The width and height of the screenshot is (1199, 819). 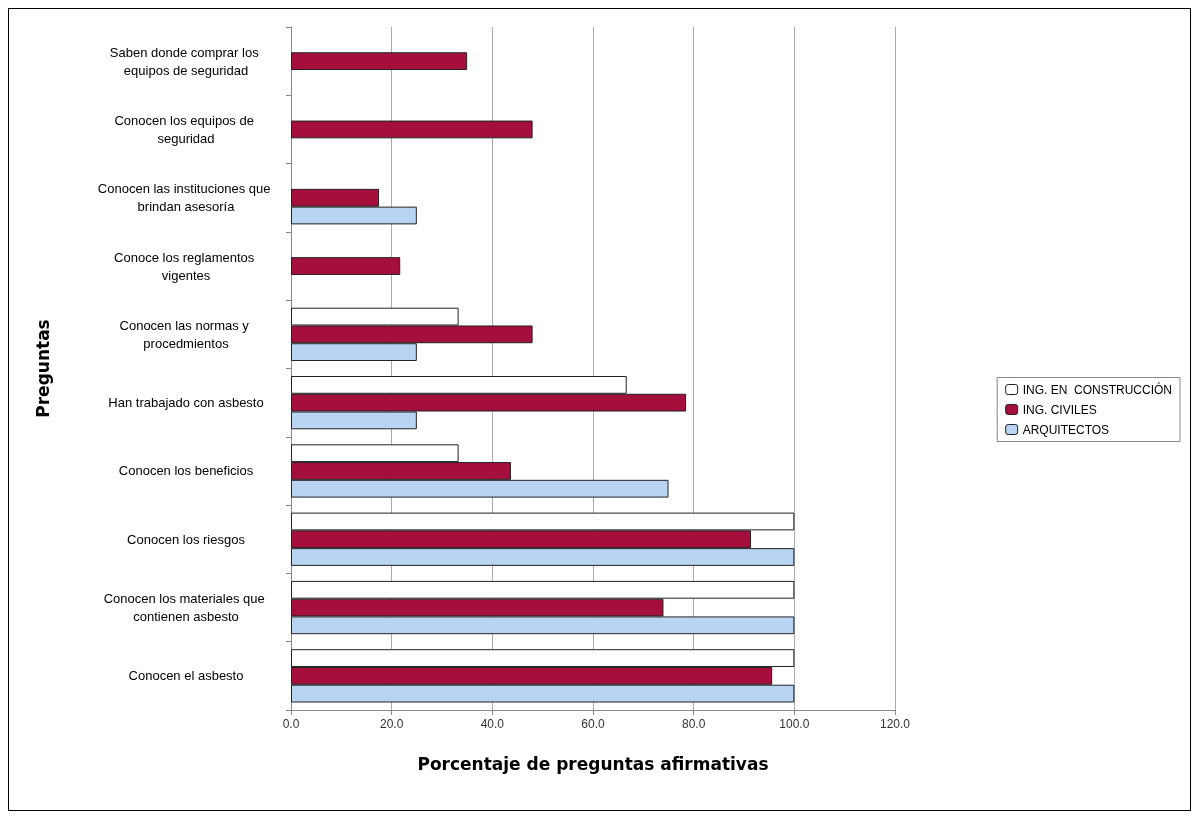 I want to click on x-tick-label: 60.0, so click(x=593, y=724).